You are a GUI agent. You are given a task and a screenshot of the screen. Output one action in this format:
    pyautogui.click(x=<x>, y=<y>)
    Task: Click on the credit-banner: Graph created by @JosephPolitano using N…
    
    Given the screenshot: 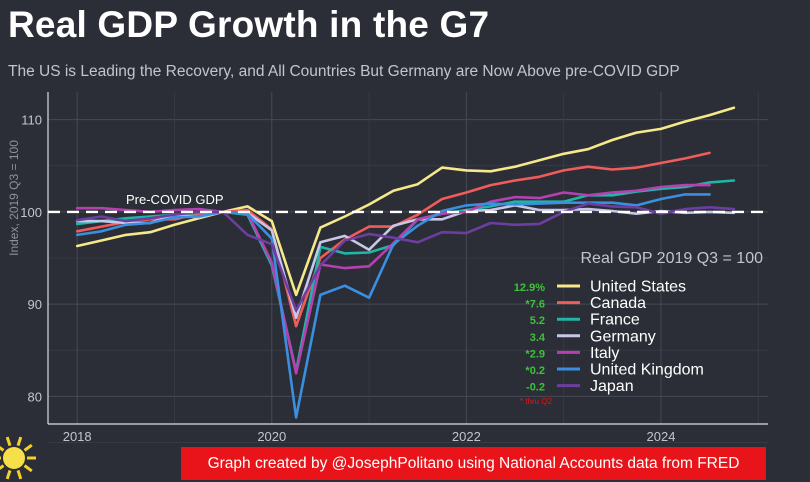 What is the action you would take?
    pyautogui.click(x=473, y=463)
    